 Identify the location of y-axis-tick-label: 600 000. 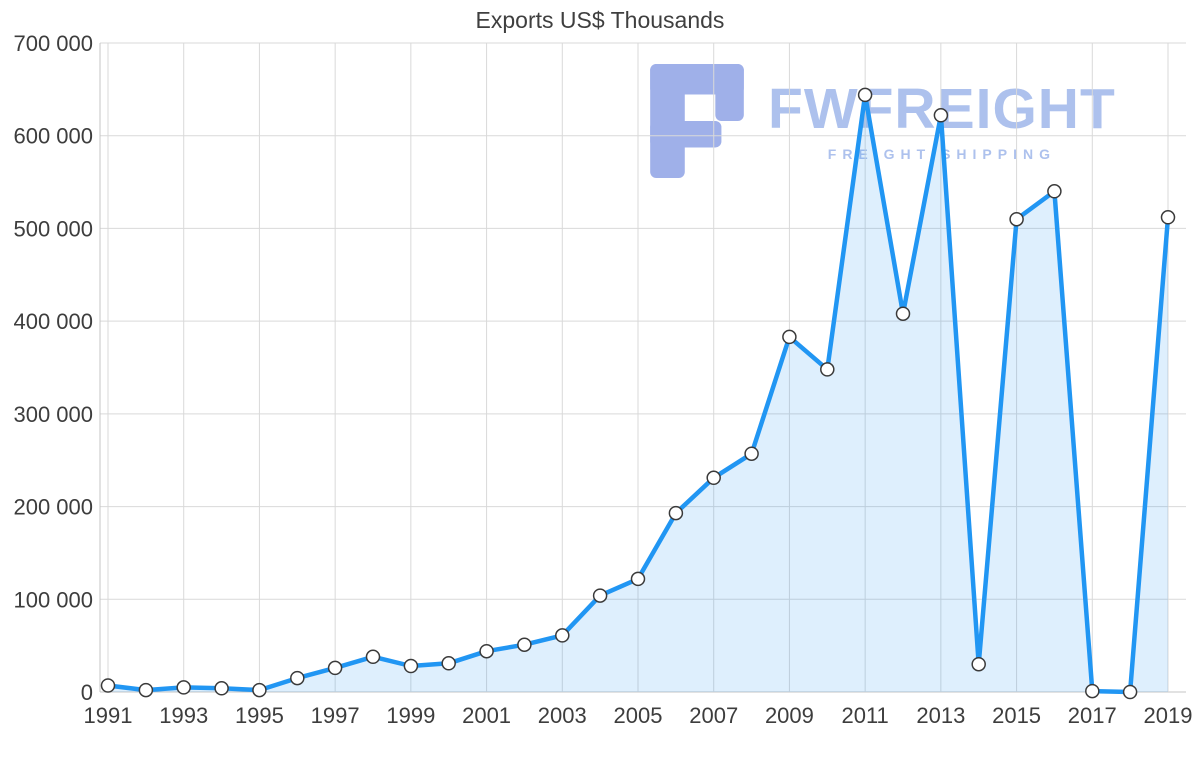
(53, 136).